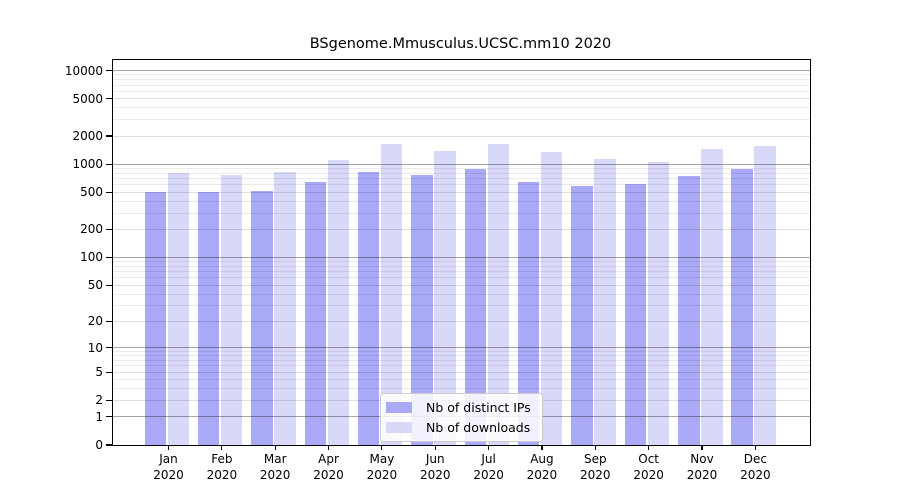  Describe the element at coordinates (551, 298) in the screenshot. I see `bar-downloads-aug` at that location.